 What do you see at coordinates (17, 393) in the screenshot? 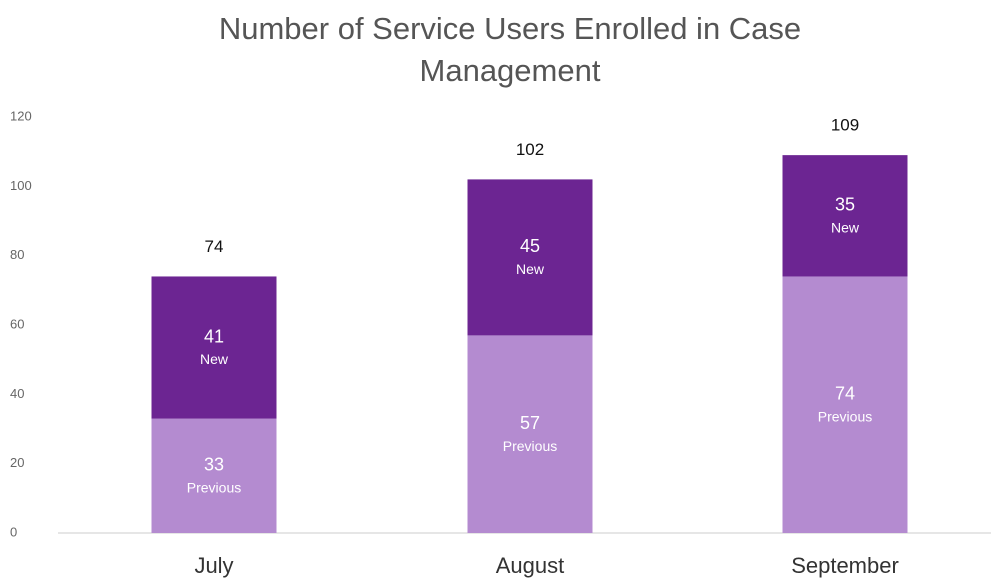
I see `y-tick-label: 40` at bounding box center [17, 393].